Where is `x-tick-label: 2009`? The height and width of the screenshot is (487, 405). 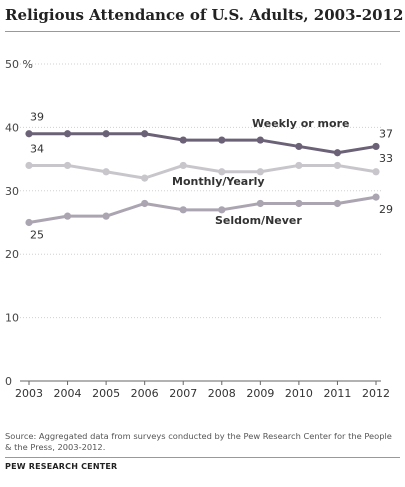
x-tick-label: 2009 is located at coordinates (260, 393).